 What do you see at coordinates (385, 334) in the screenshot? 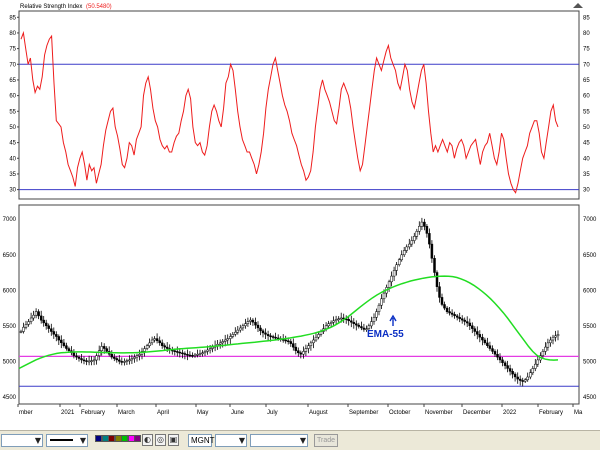
I see `ema-annotation: EMA-55` at bounding box center [385, 334].